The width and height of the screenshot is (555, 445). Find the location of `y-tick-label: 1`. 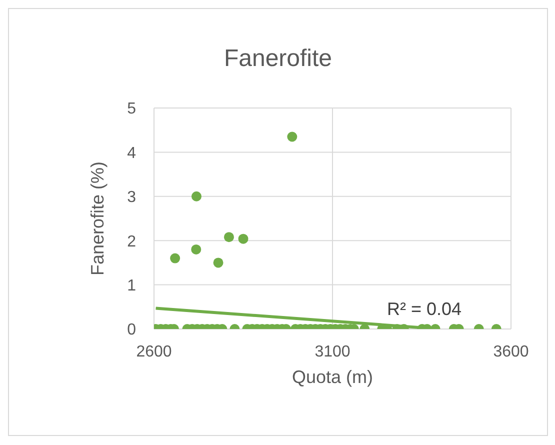

y-tick-label: 1 is located at coordinates (131, 285).